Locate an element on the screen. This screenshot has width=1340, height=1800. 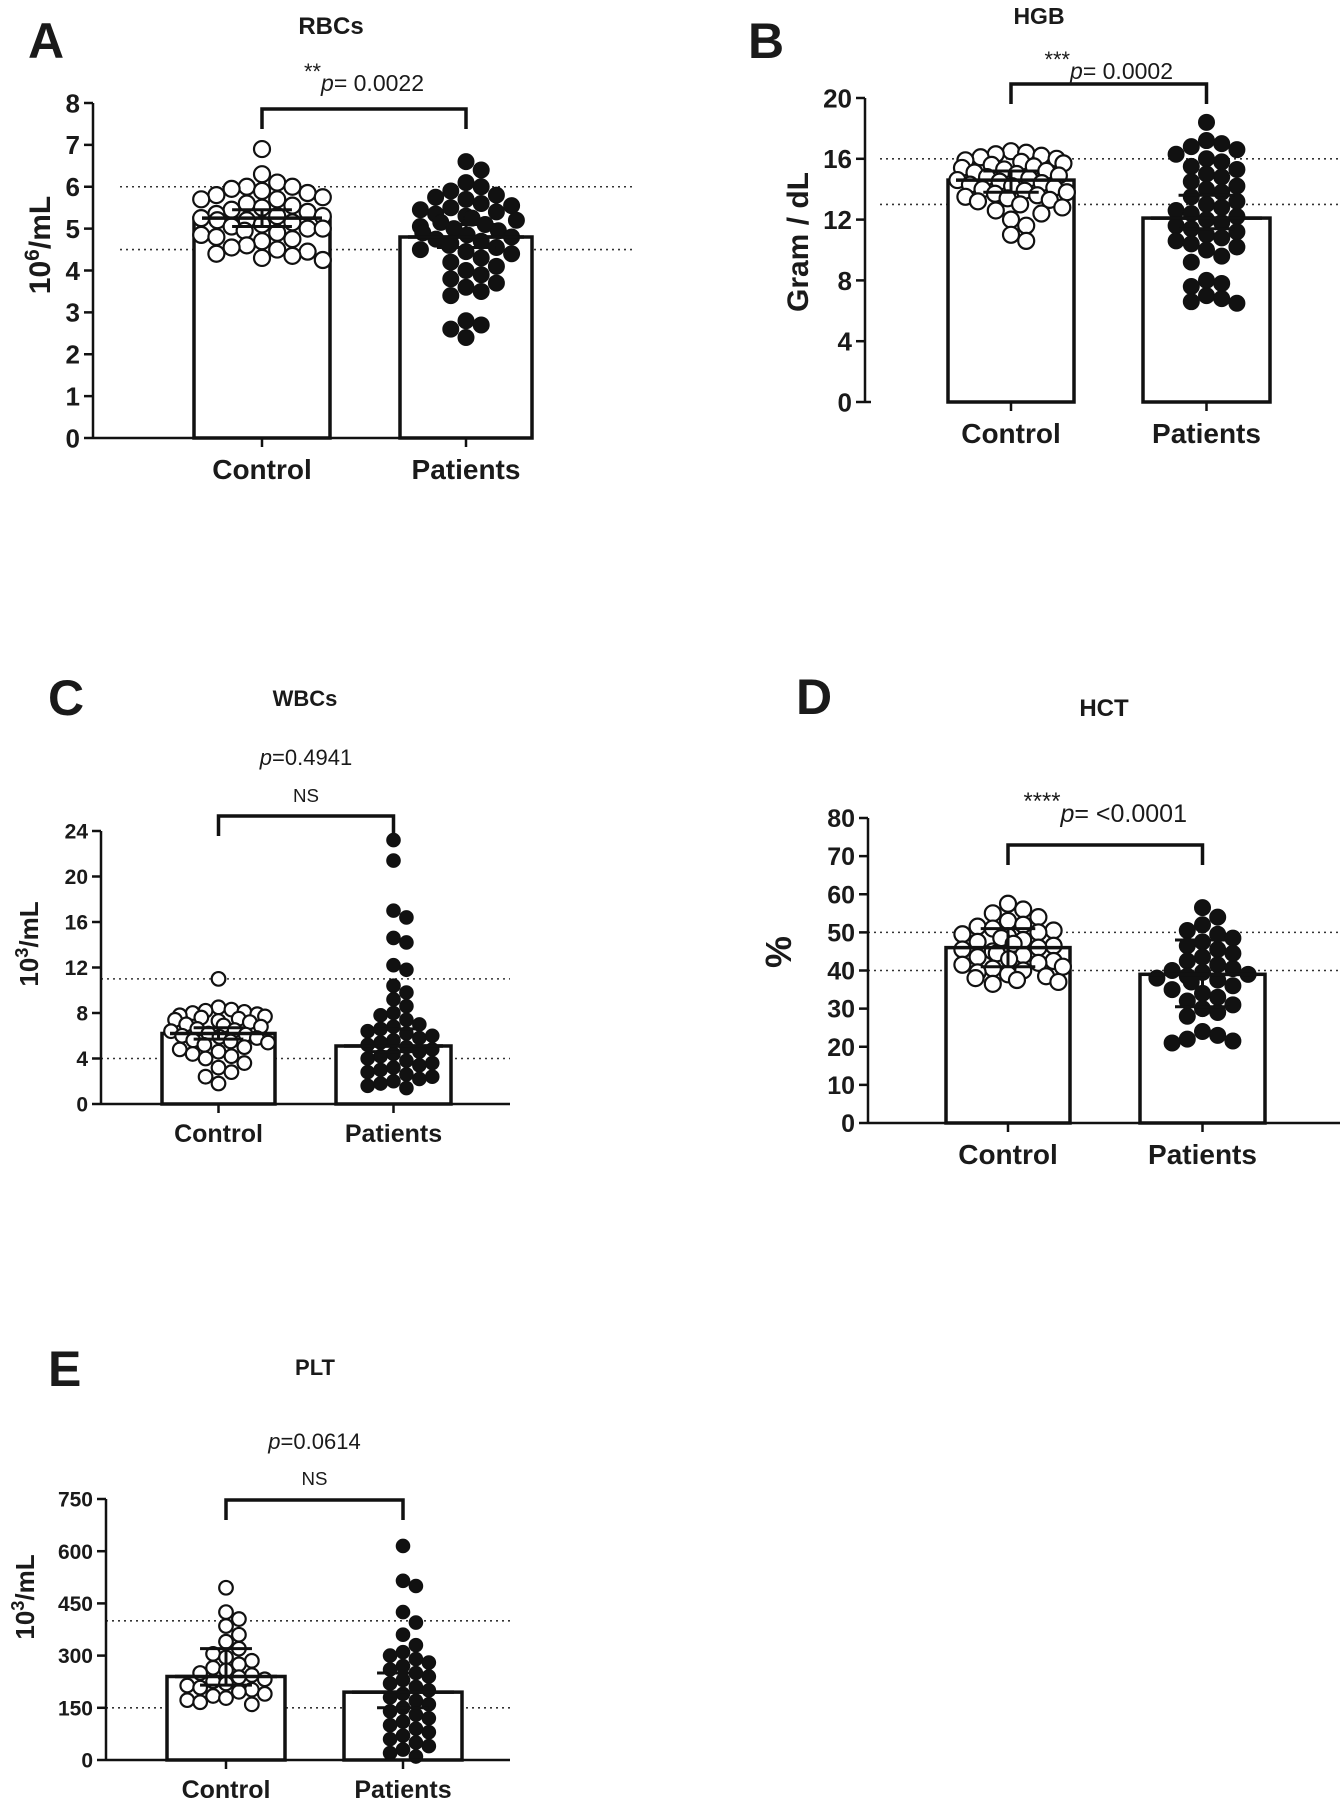
significance-stars: *** is located at coordinates (1058, 59).